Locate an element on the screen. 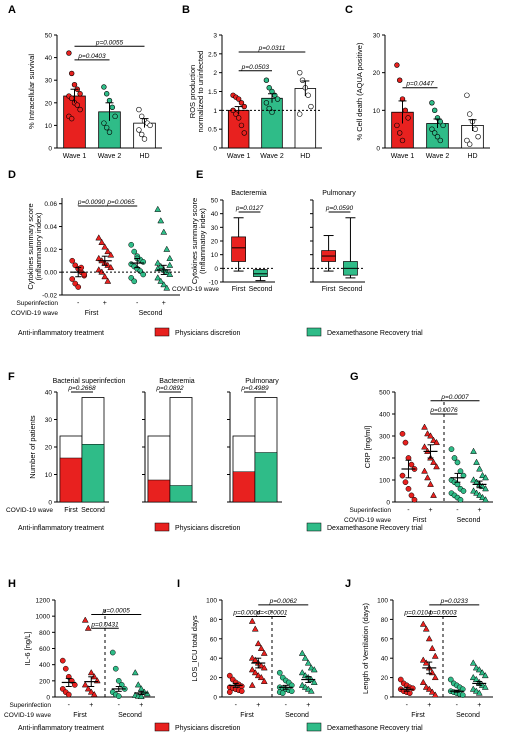 The width and height of the screenshot is (507, 737). y-axis-label: Number of patients is located at coordinates (32, 447).